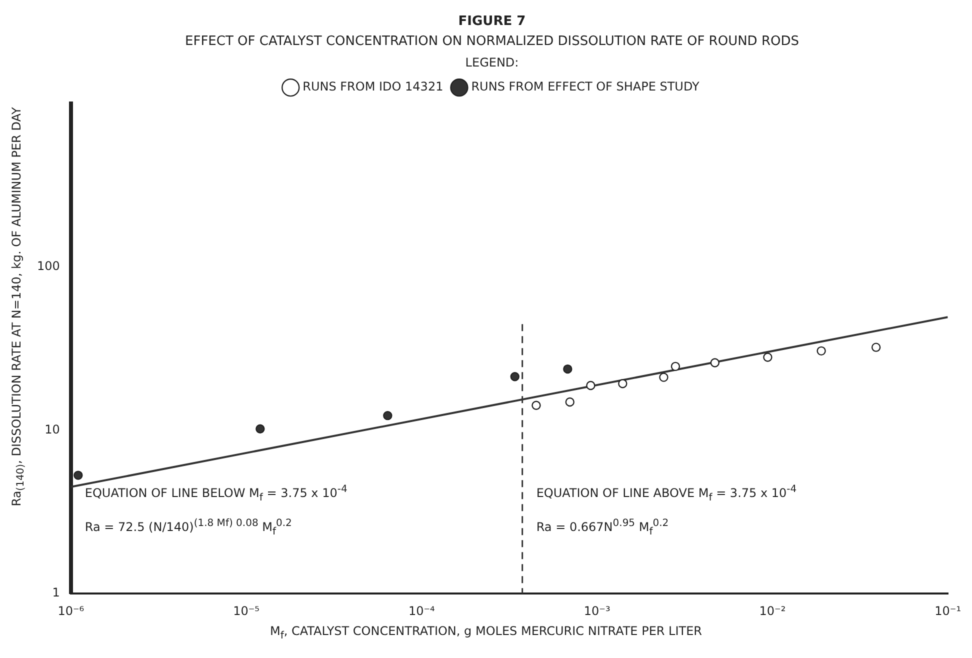  What do you see at coordinates (52, 429) in the screenshot?
I see `y-tick-label: 10` at bounding box center [52, 429].